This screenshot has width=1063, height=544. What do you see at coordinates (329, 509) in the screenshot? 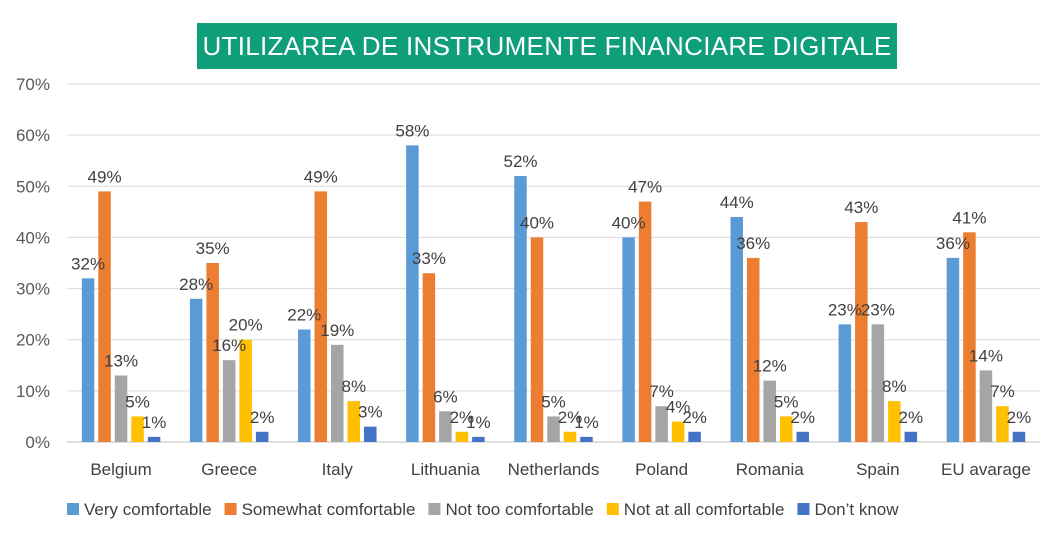
I see `legend-label: Somewhat comfortable` at bounding box center [329, 509].